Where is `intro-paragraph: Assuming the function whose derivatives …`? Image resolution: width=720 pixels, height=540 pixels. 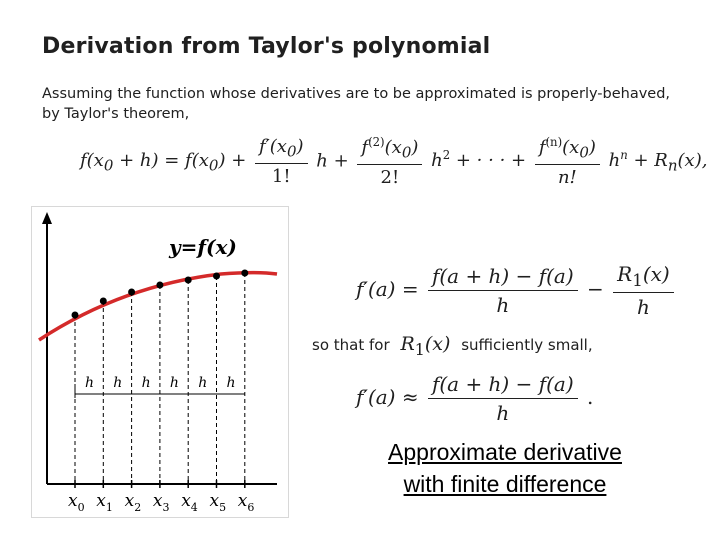
intro-paragraph: Assuming the function whose derivatives … is located at coordinates (356, 104).